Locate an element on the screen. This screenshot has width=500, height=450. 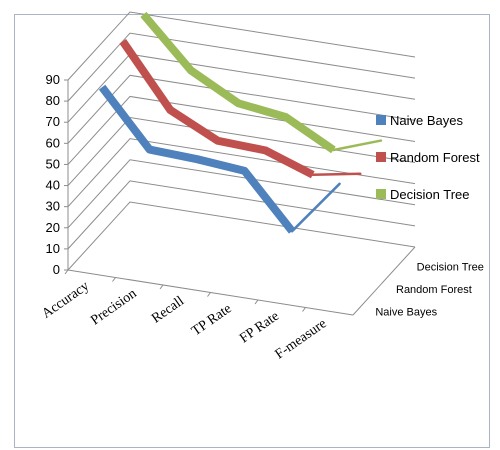
depth-label-random-forest: Random Forest is located at coordinates (434, 290).